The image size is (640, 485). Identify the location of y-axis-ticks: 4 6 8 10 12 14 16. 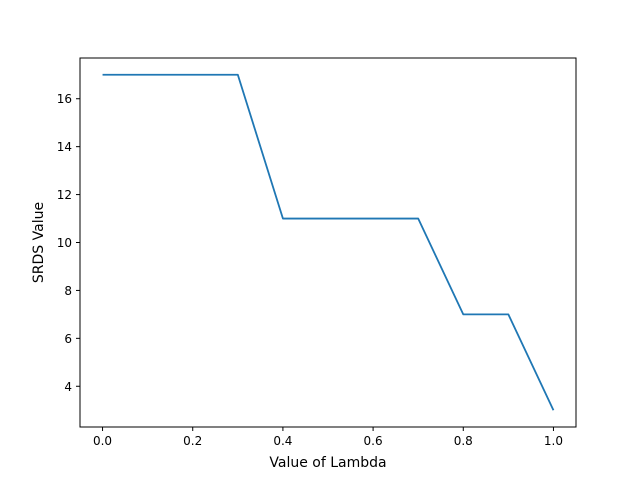
(68, 243).